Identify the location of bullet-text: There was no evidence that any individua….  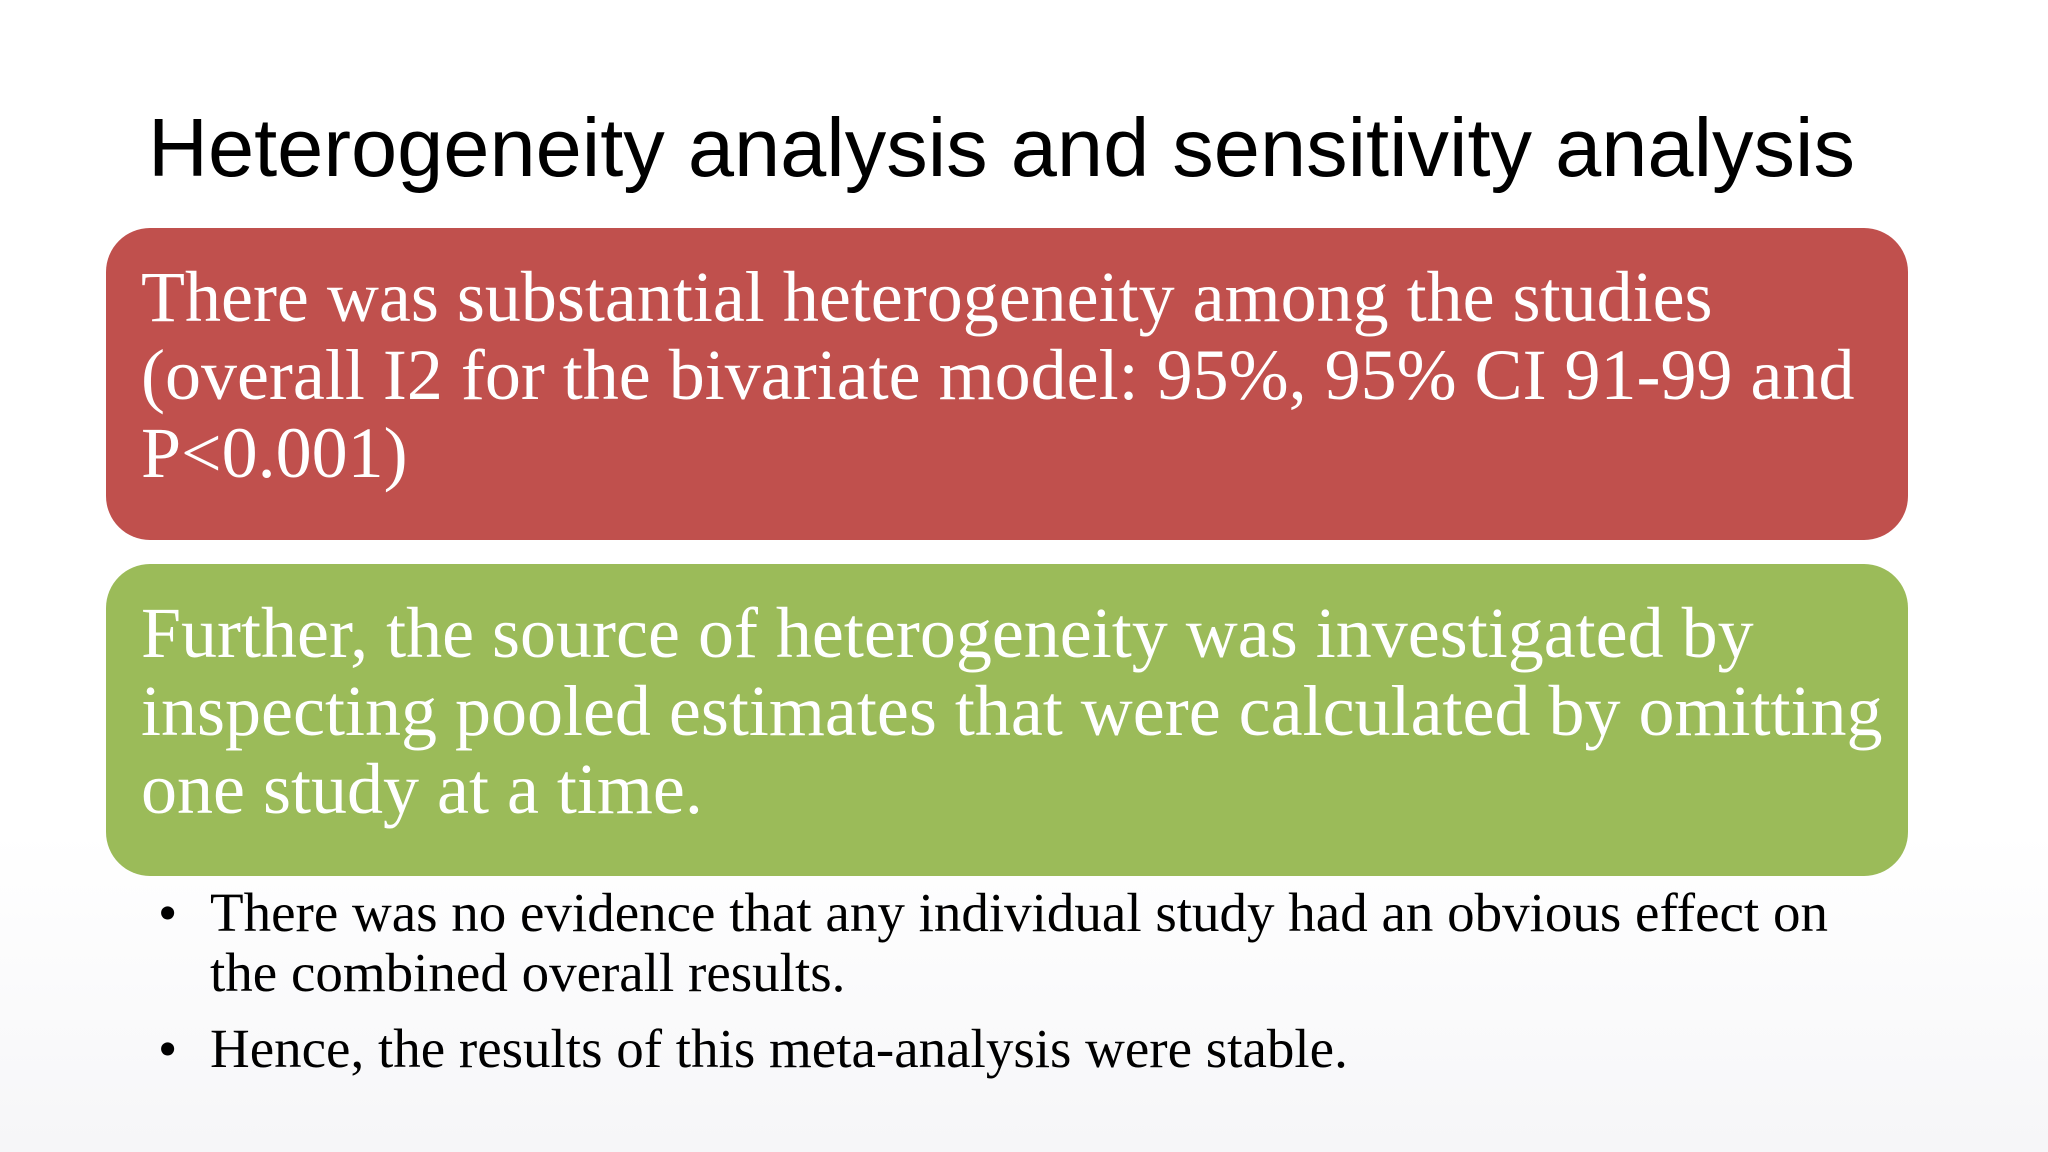
(1019, 942).